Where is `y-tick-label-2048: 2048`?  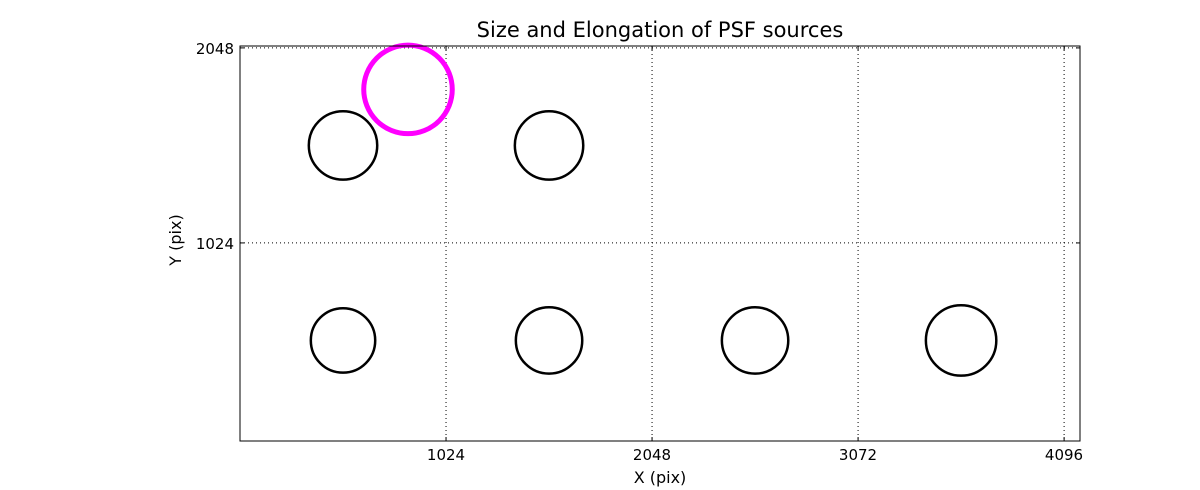 y-tick-label-2048: 2048 is located at coordinates (214, 49).